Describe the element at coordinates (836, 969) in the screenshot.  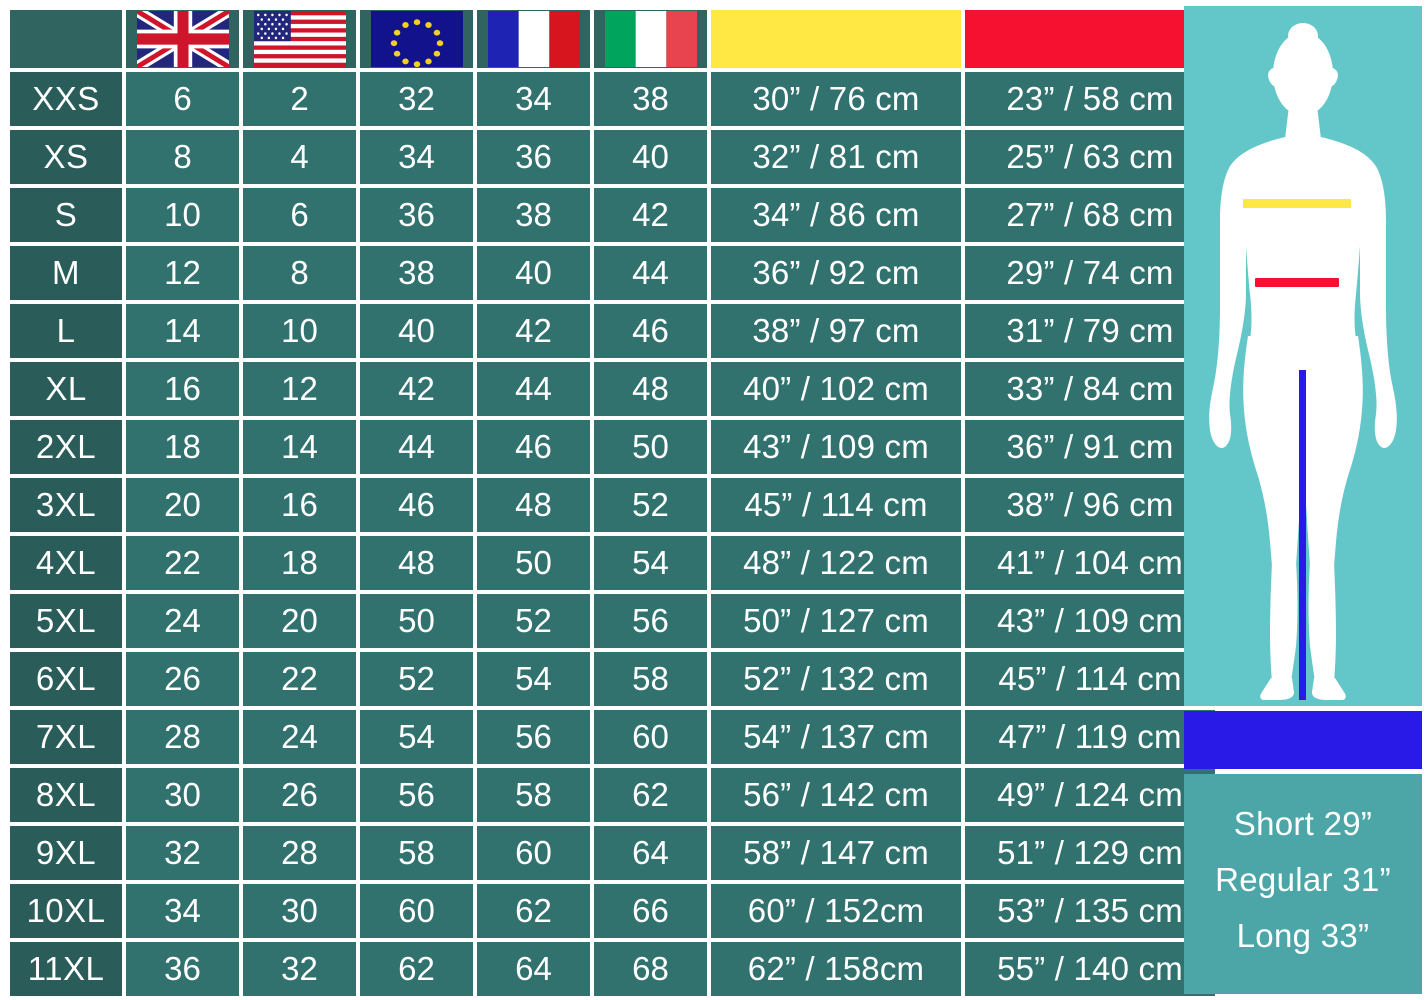
I see `cell-bust: 62” / 158cm` at that location.